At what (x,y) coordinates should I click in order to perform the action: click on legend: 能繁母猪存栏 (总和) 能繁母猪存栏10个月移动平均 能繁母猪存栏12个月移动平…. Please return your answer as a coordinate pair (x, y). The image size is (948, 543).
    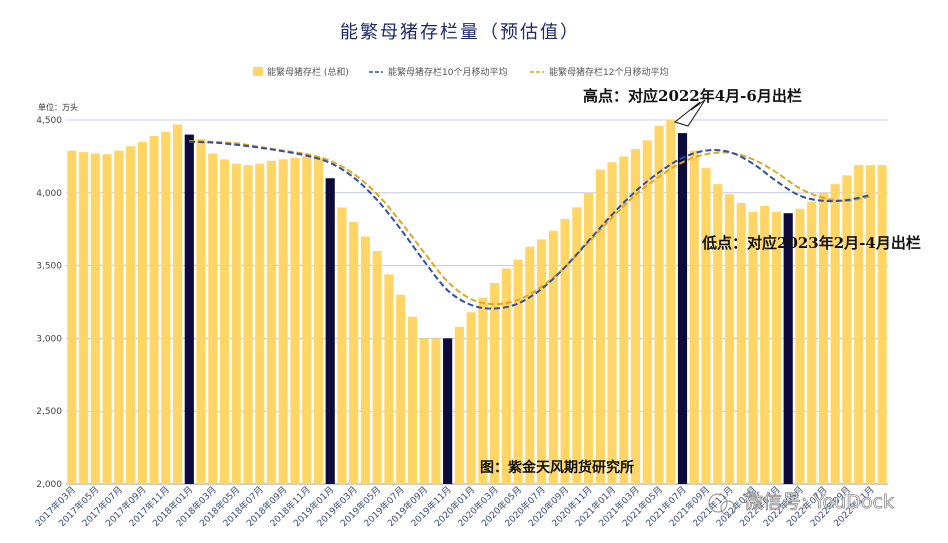
    Looking at the image, I should click on (460, 72).